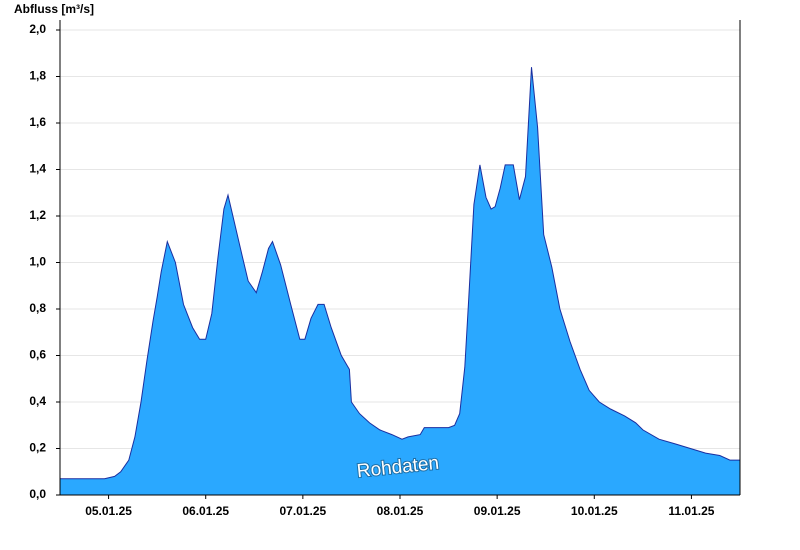  I want to click on y-tick-label: 0,8, so click(37, 308).